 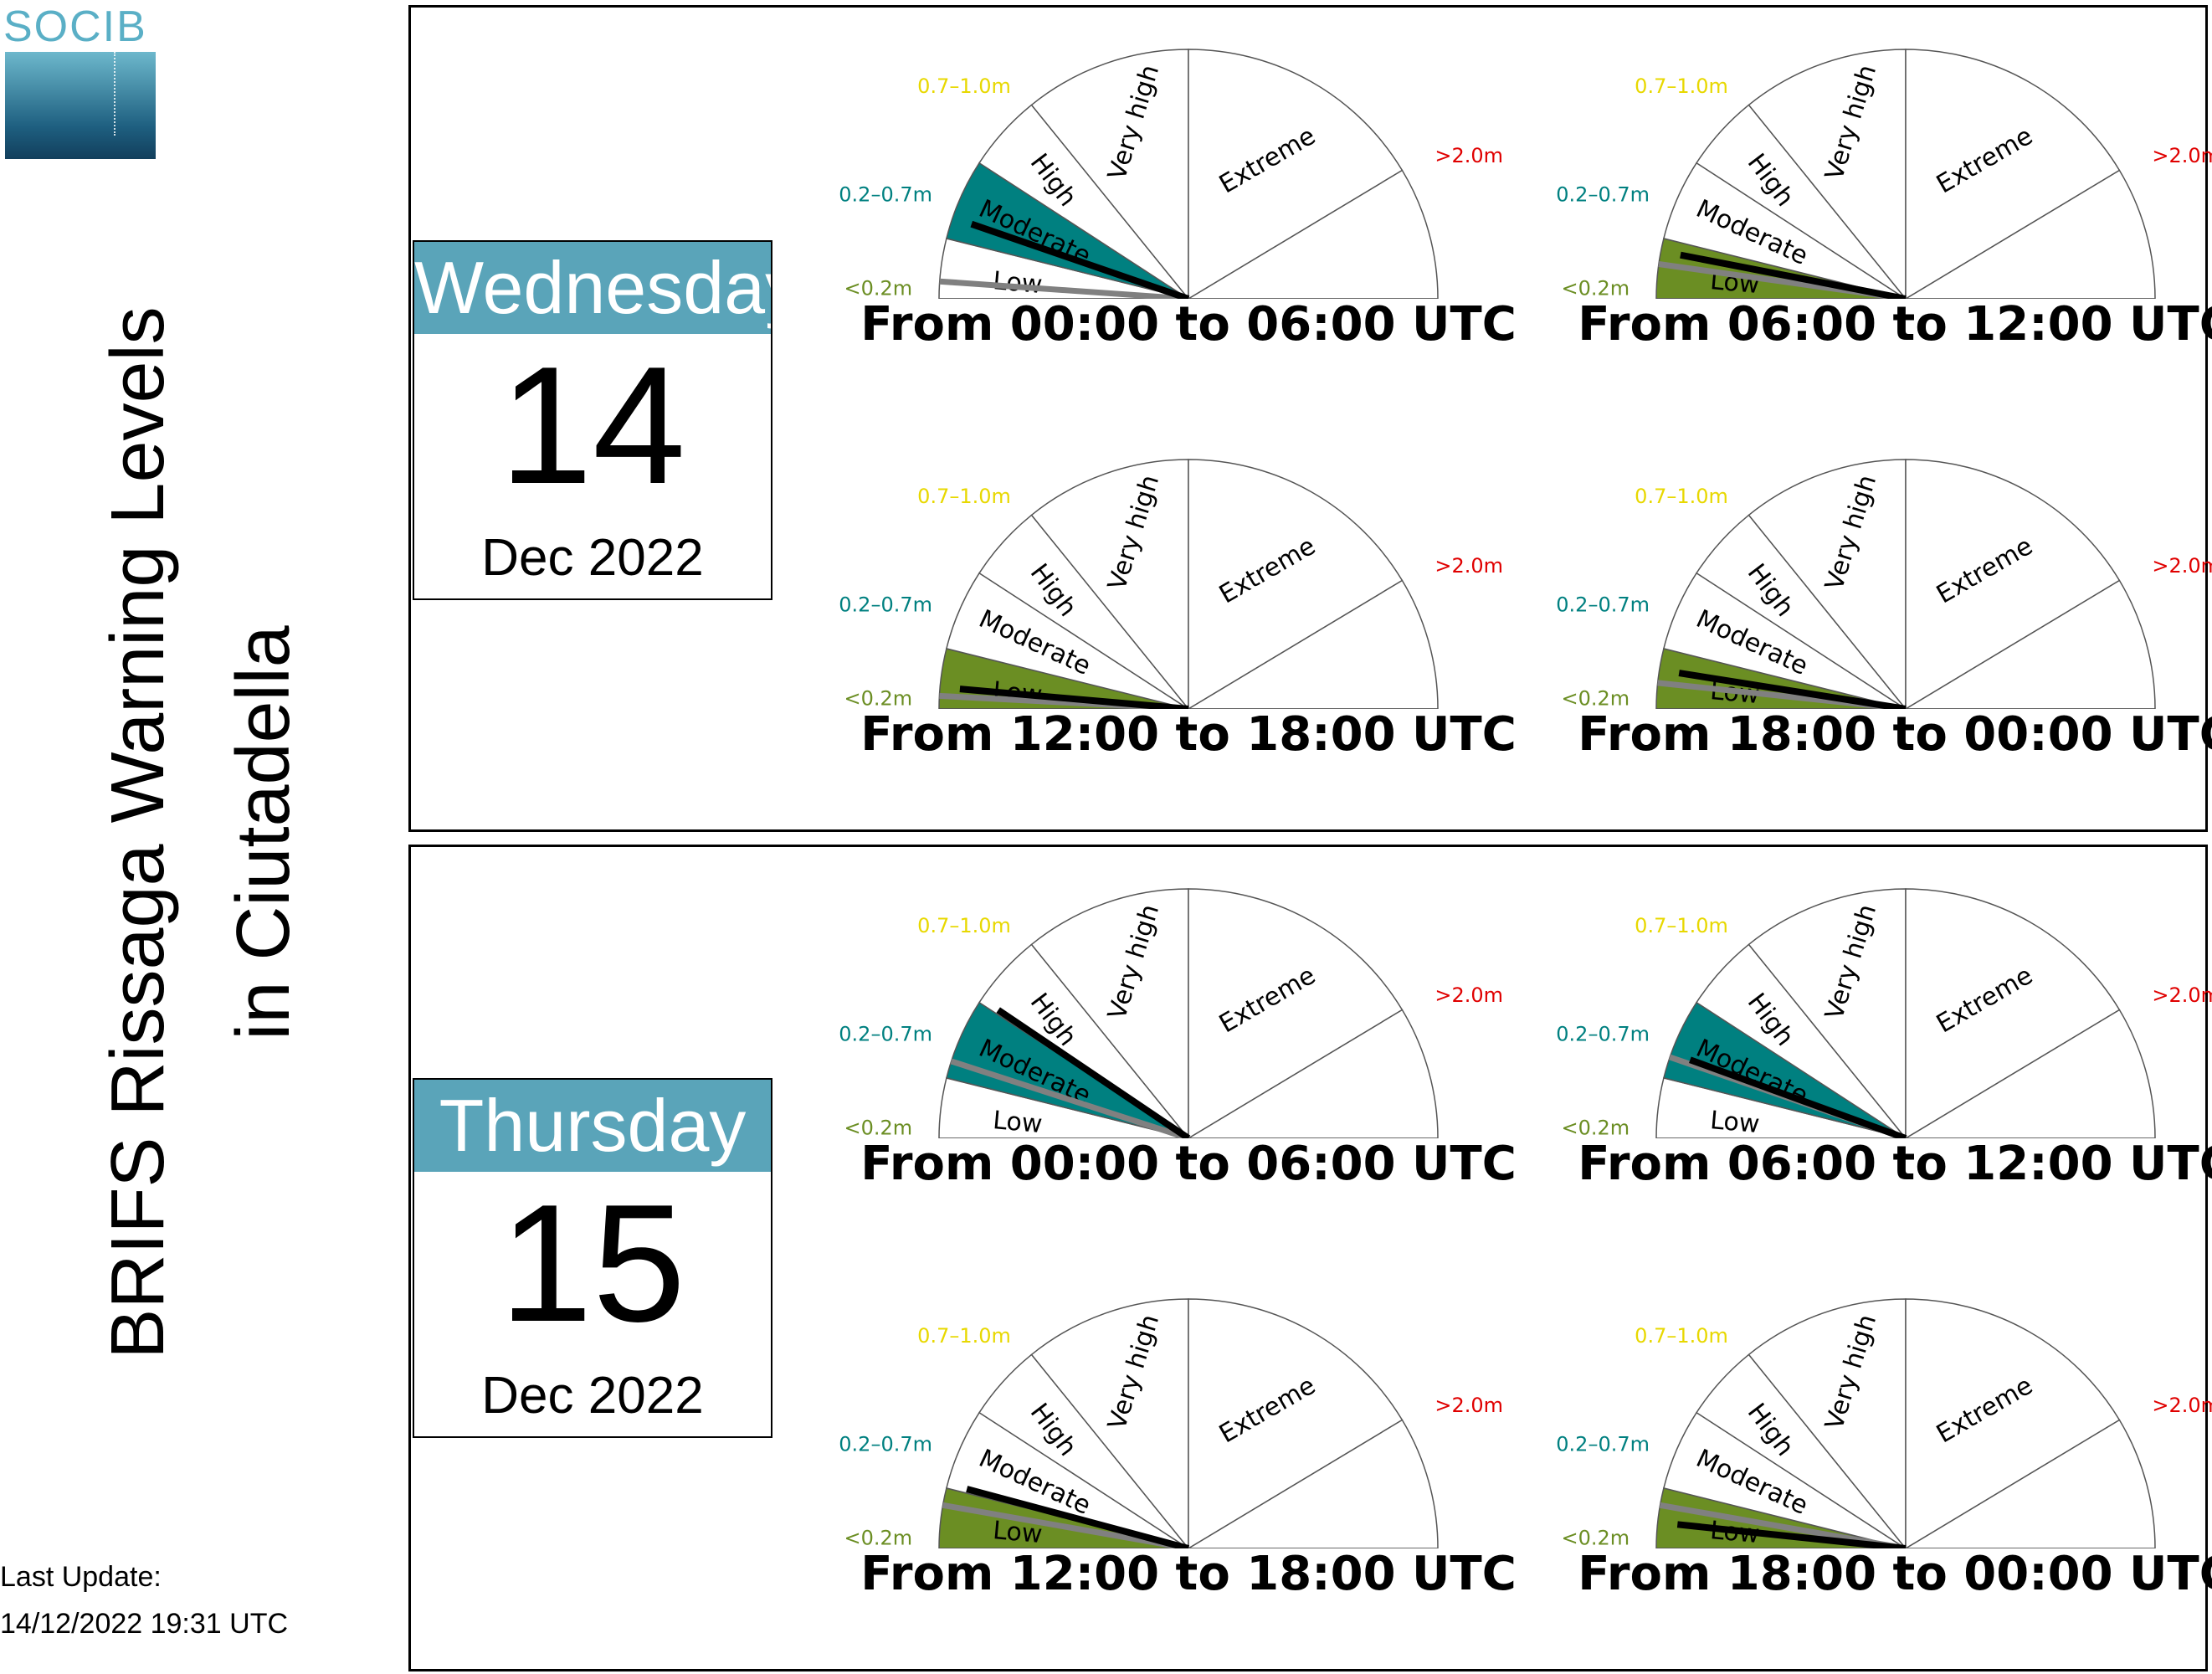 What do you see at coordinates (114, 94) in the screenshot?
I see `logo-dotted-line` at bounding box center [114, 94].